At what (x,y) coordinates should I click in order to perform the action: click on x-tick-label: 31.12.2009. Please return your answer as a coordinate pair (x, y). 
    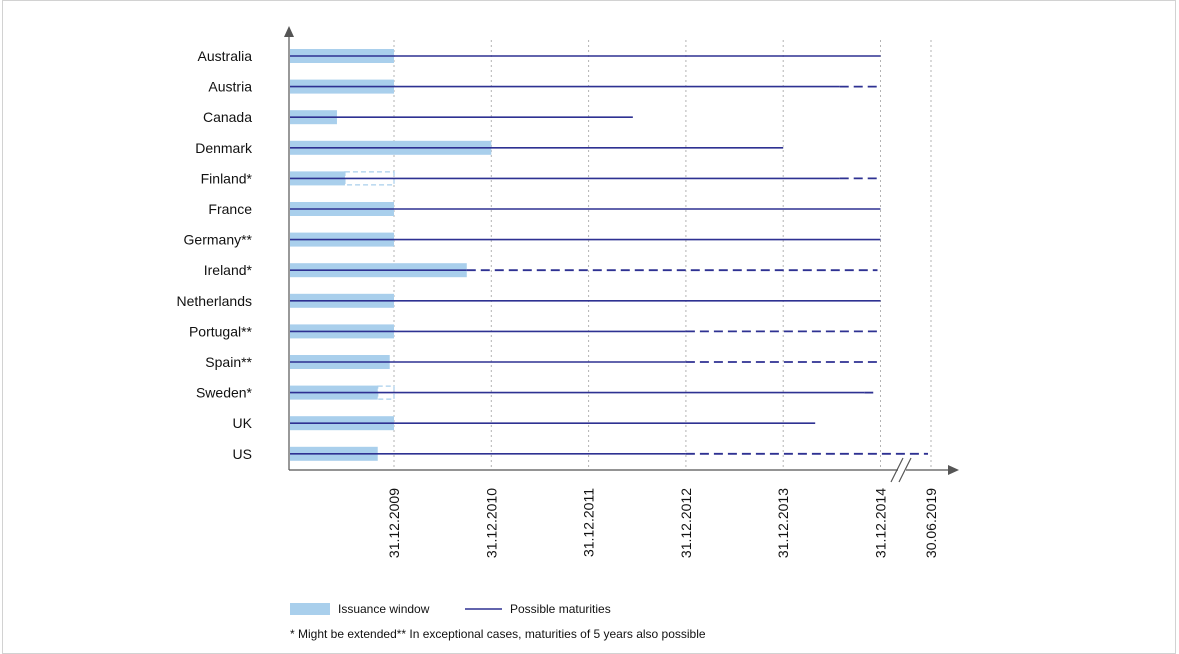
    Looking at the image, I should click on (394, 523).